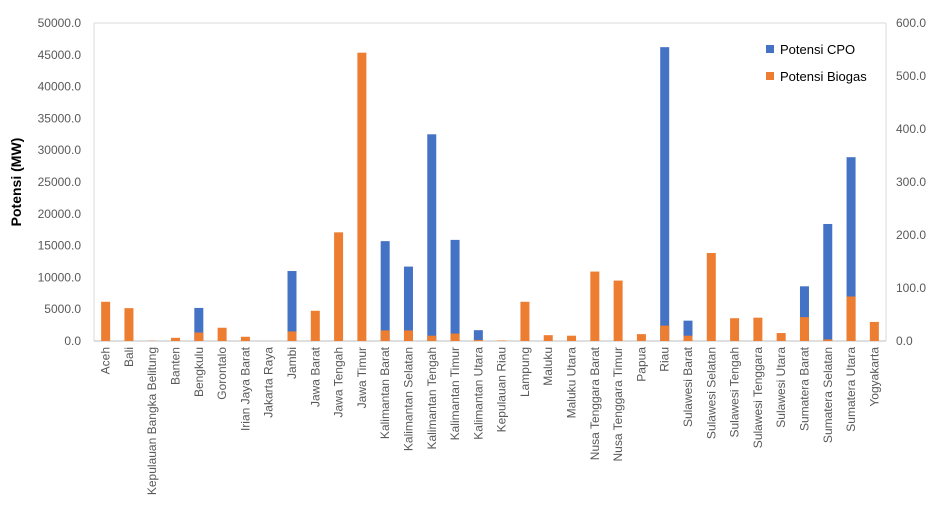 The height and width of the screenshot is (528, 930). I want to click on y-tick-label: 30000.0, so click(60, 150).